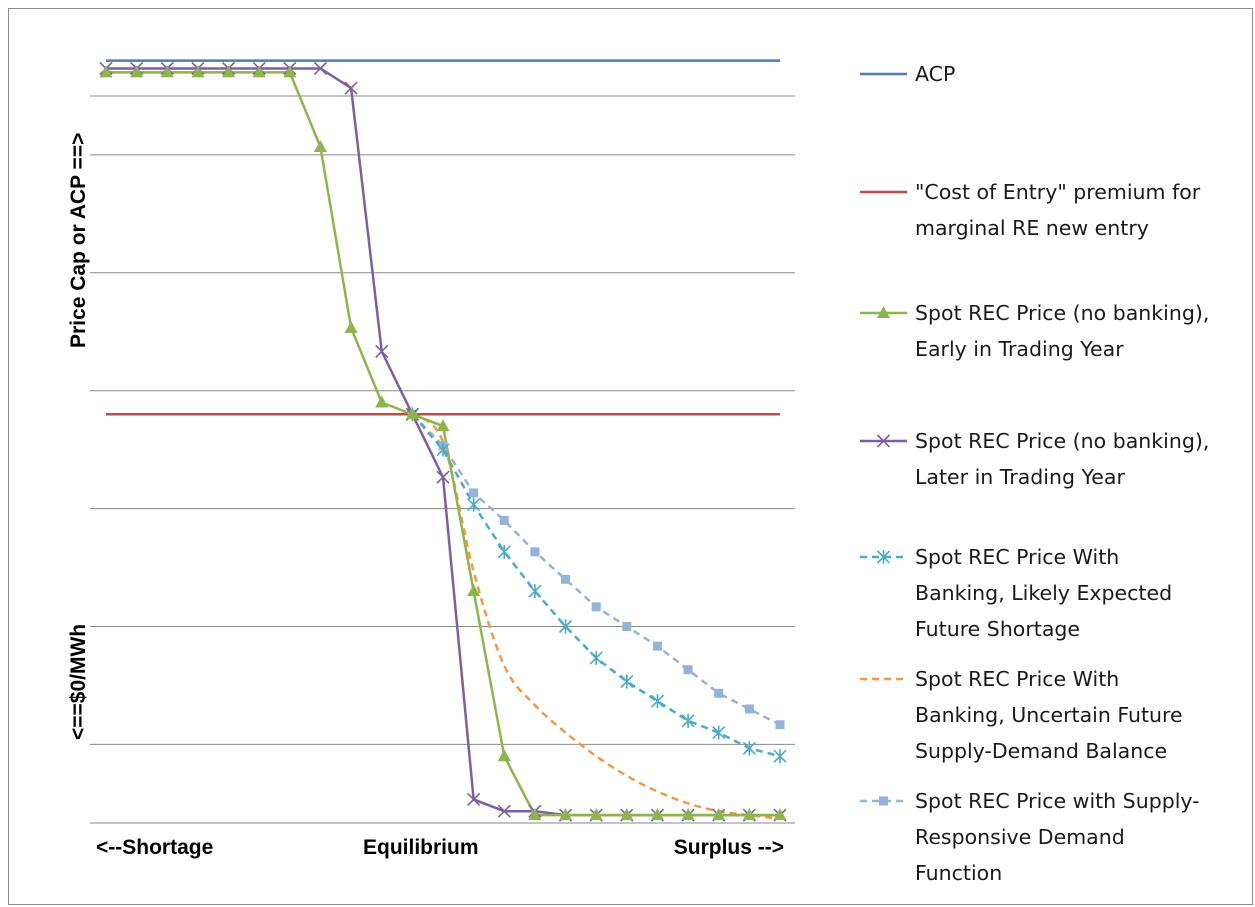 This screenshot has width=1255, height=907. What do you see at coordinates (1062, 313) in the screenshot?
I see `legend-label-2-0: Spot REC Price (no banking),` at bounding box center [1062, 313].